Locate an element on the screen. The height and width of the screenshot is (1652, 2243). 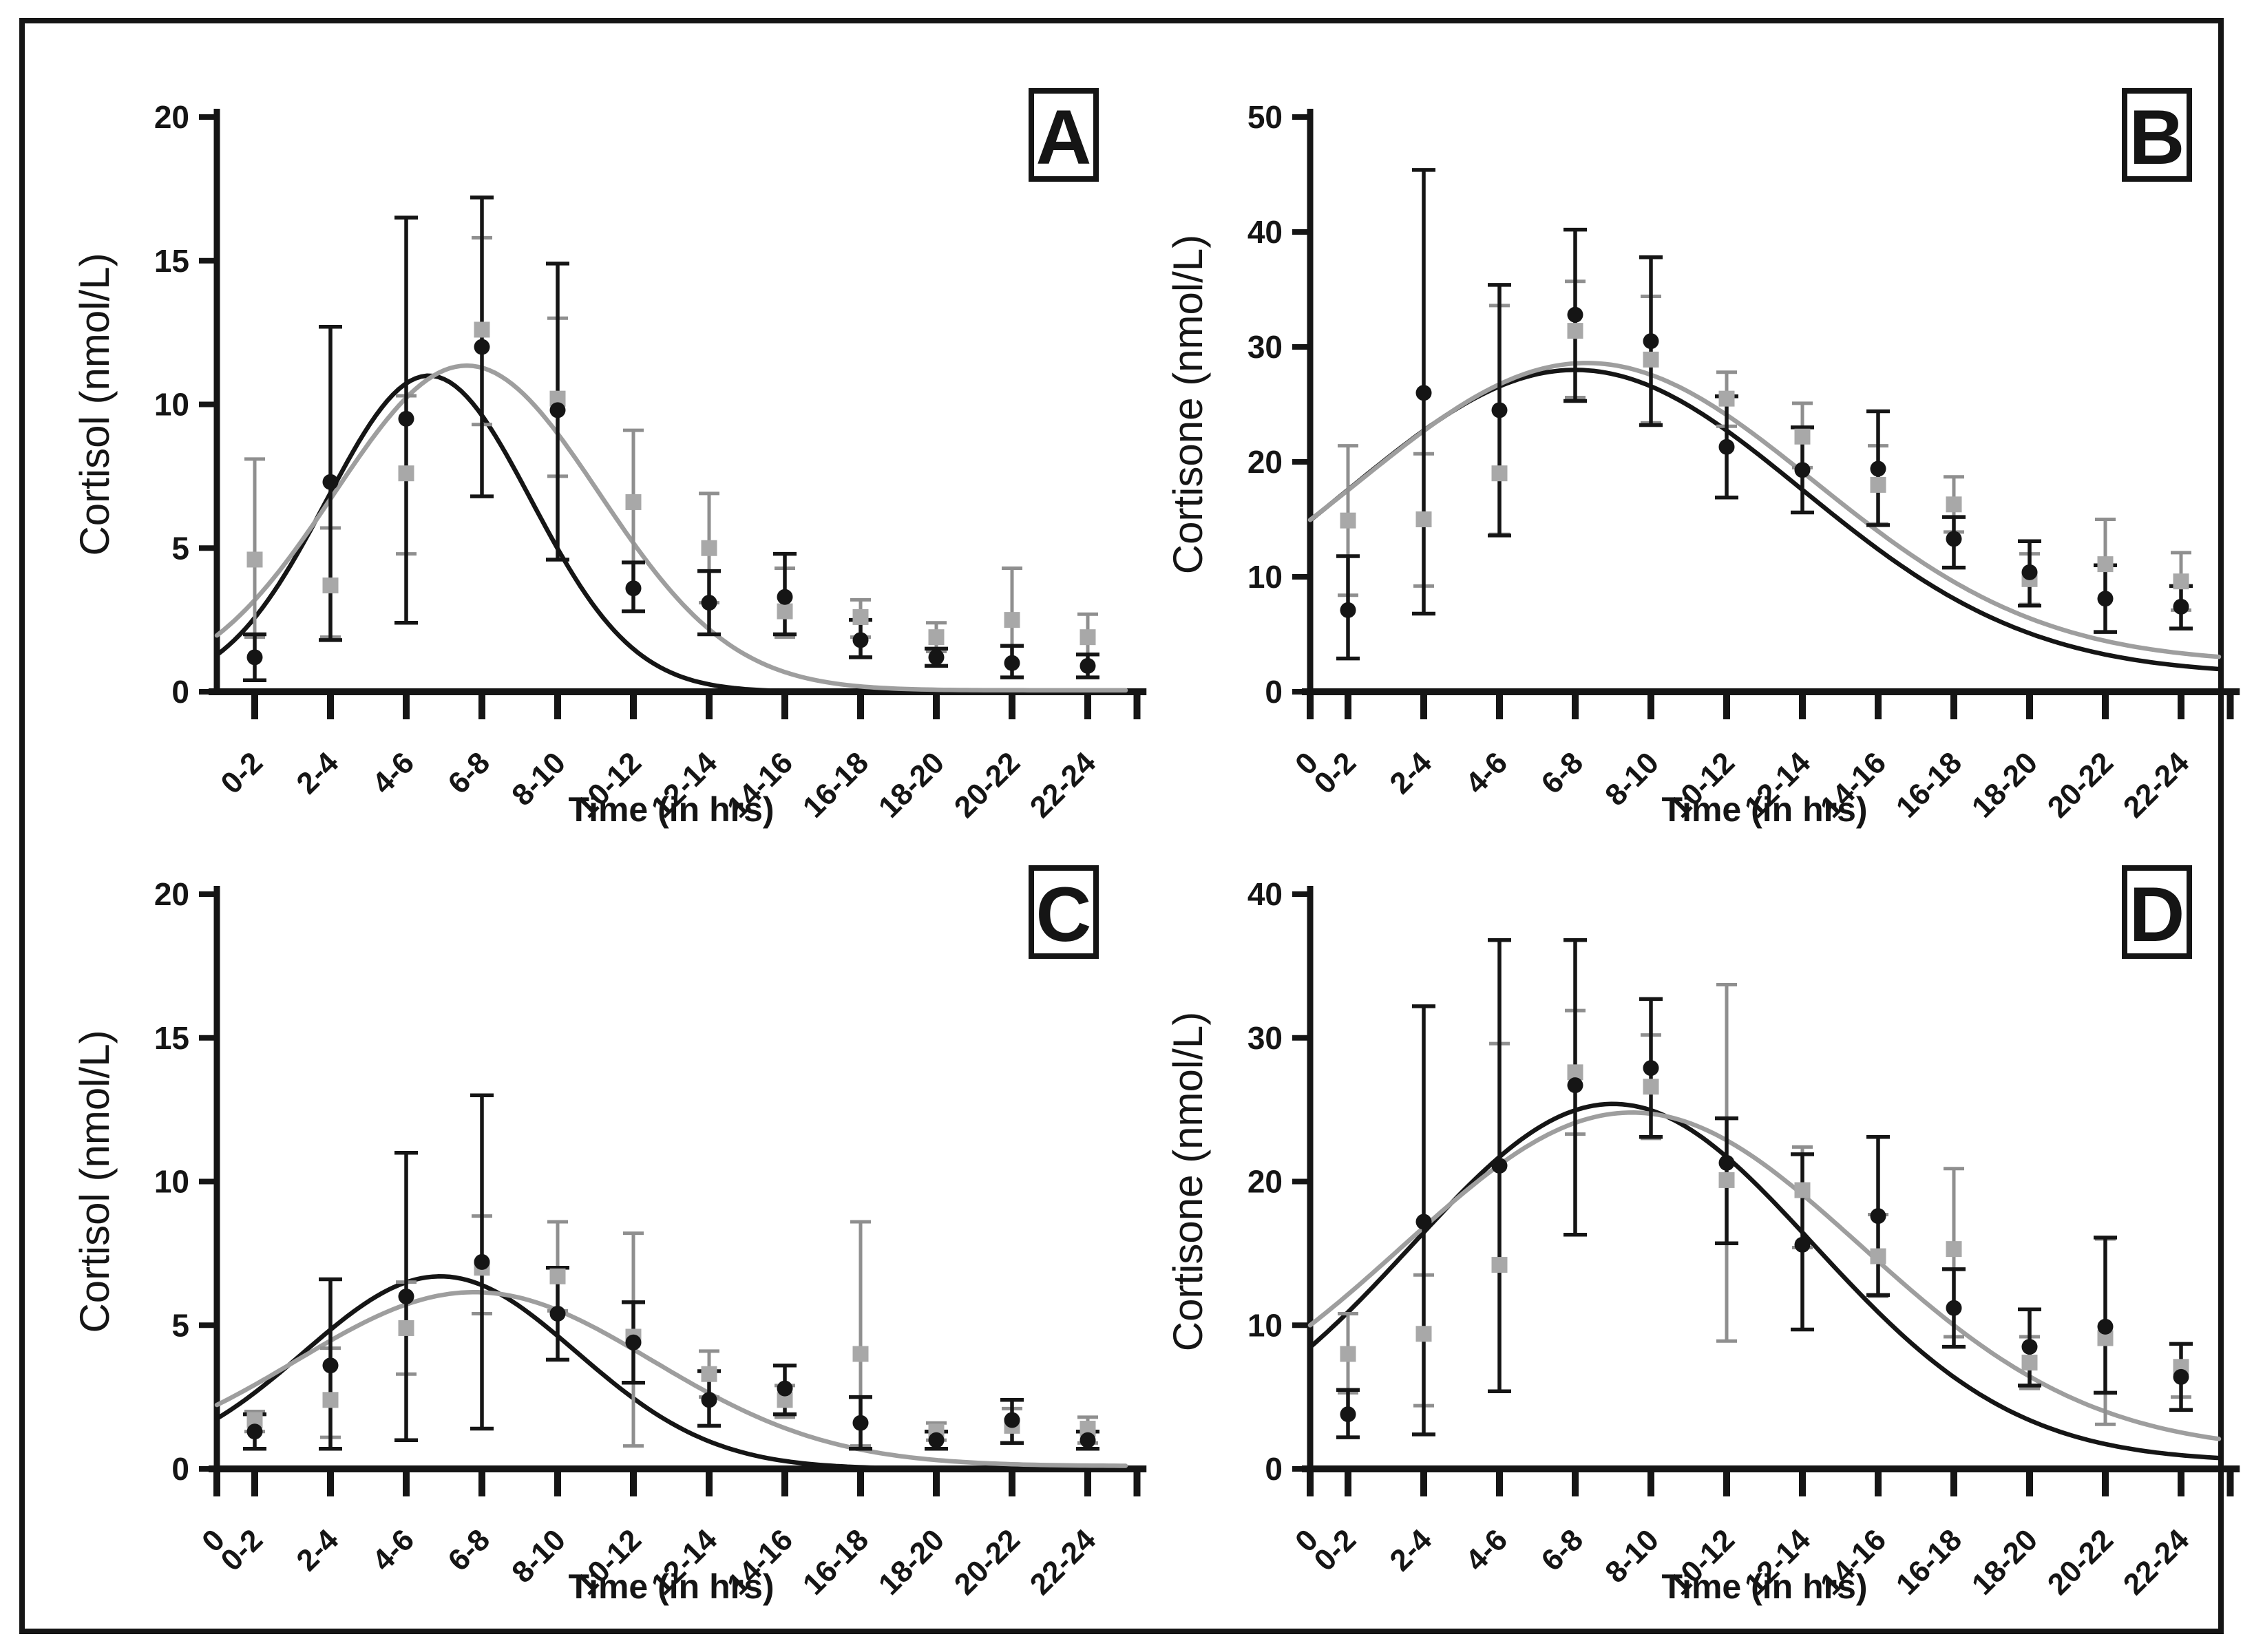
panel-label: B is located at coordinates (2157, 137).